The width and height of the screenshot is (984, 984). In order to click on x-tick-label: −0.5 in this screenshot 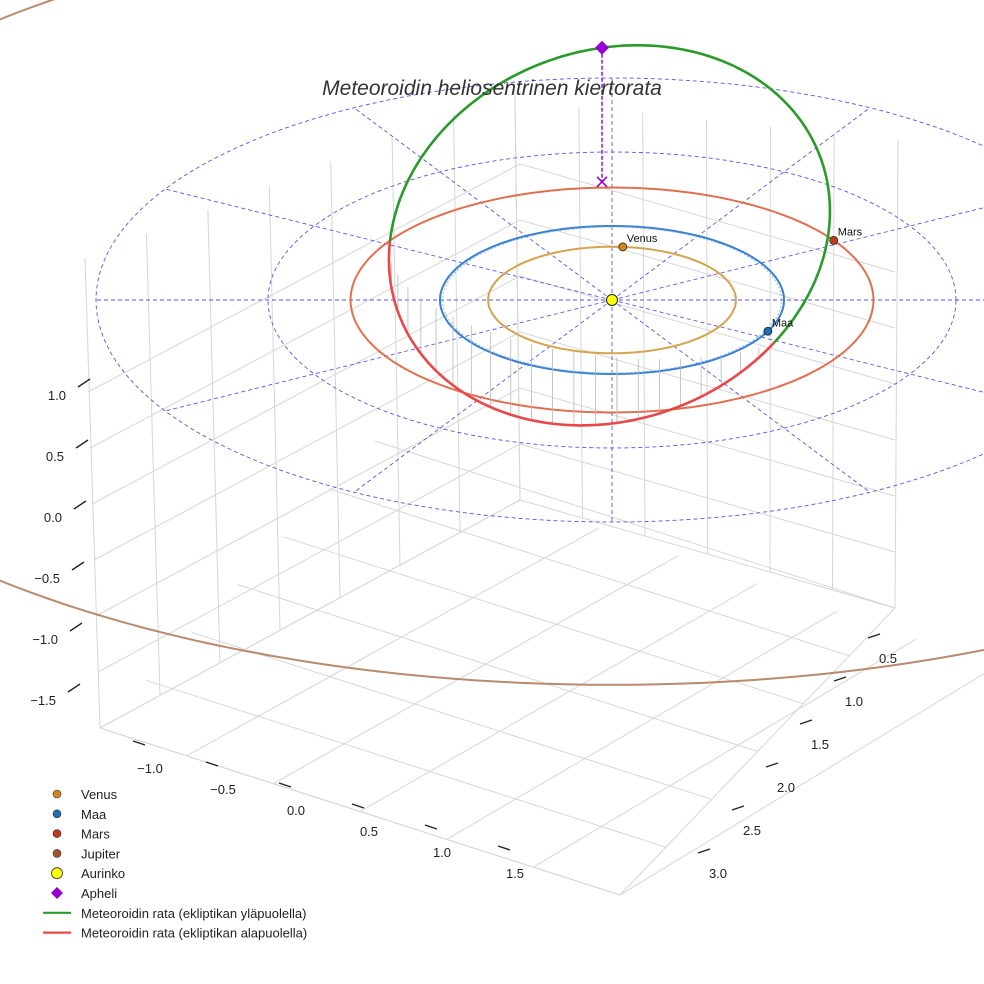, I will do `click(223, 789)`.